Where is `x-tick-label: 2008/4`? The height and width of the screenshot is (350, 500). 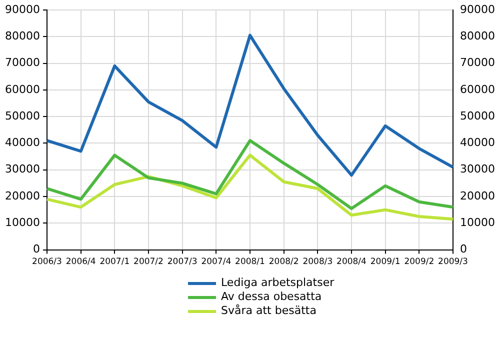 x-tick-label: 2008/4 is located at coordinates (351, 262).